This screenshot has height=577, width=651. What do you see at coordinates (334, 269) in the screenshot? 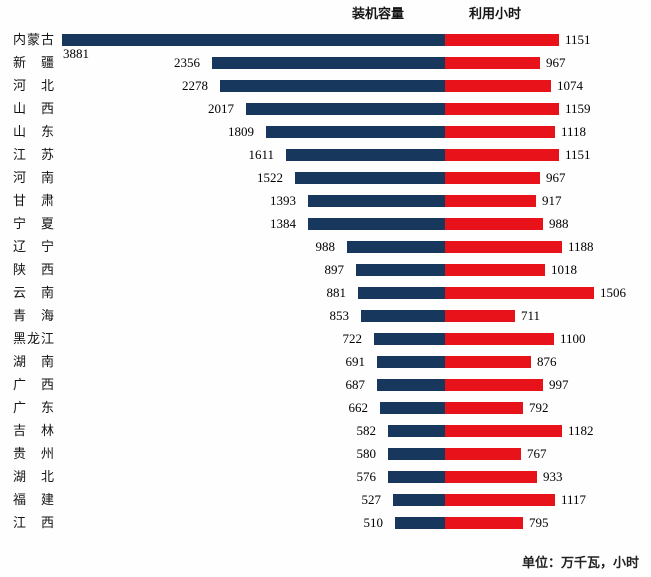
I see `capacity-value: 897` at bounding box center [334, 269].